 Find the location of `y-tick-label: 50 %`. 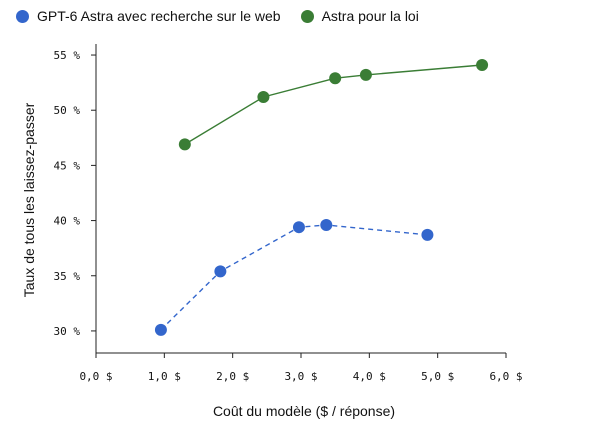

y-tick-label: 50 % is located at coordinates (67, 110).